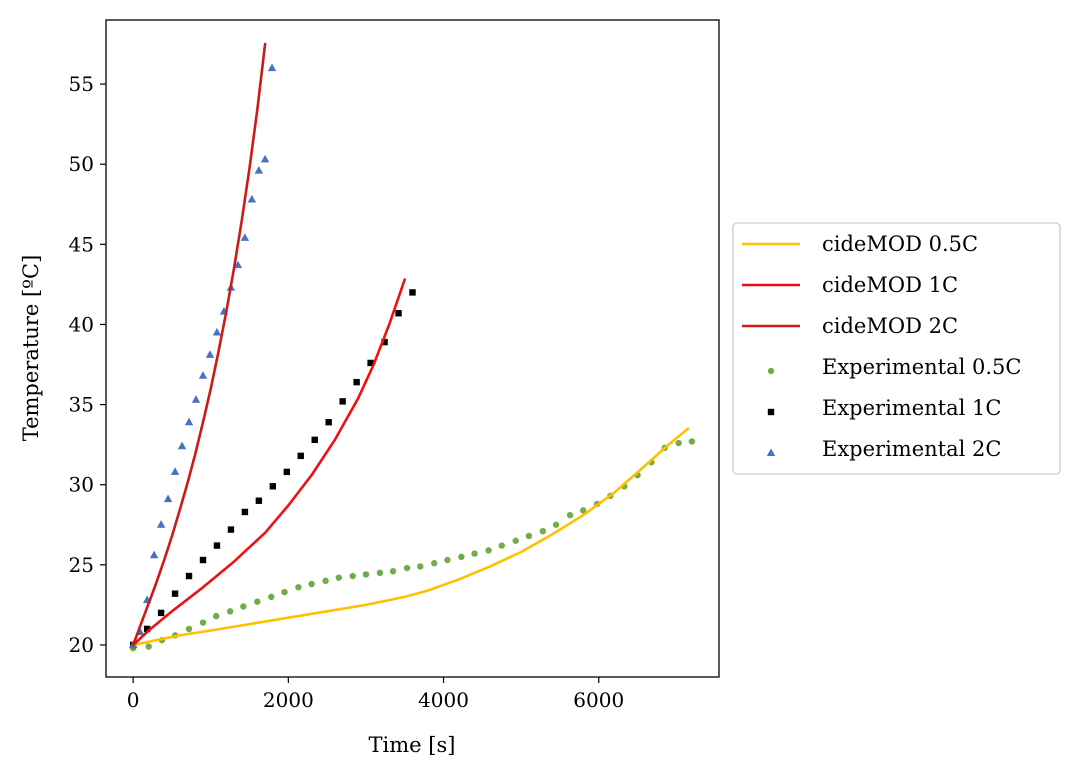  Describe the element at coordinates (890, 326) in the screenshot. I see `legend-label: cideMOD 2C` at that location.